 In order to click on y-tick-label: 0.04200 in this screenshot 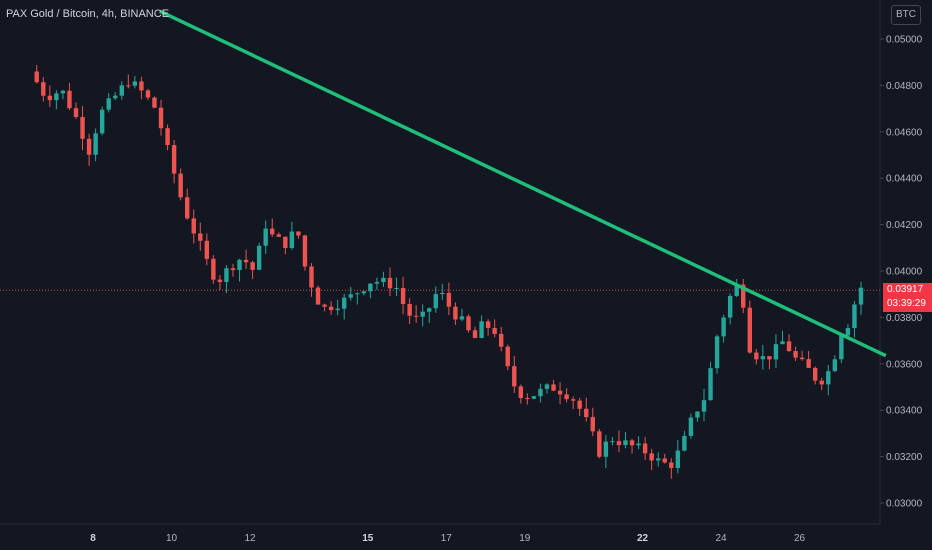, I will do `click(904, 225)`.